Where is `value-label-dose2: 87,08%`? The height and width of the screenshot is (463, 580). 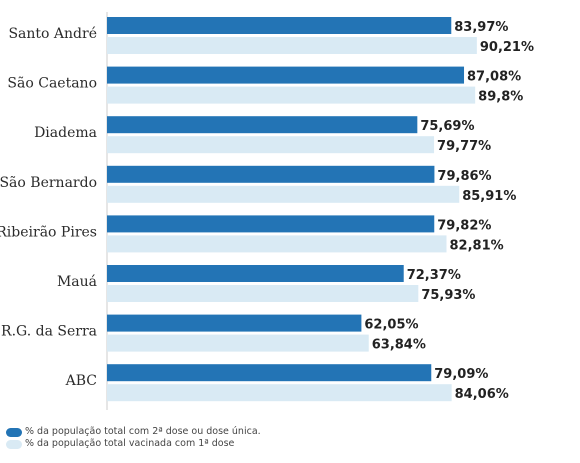 value-label-dose2: 87,08% is located at coordinates (494, 77).